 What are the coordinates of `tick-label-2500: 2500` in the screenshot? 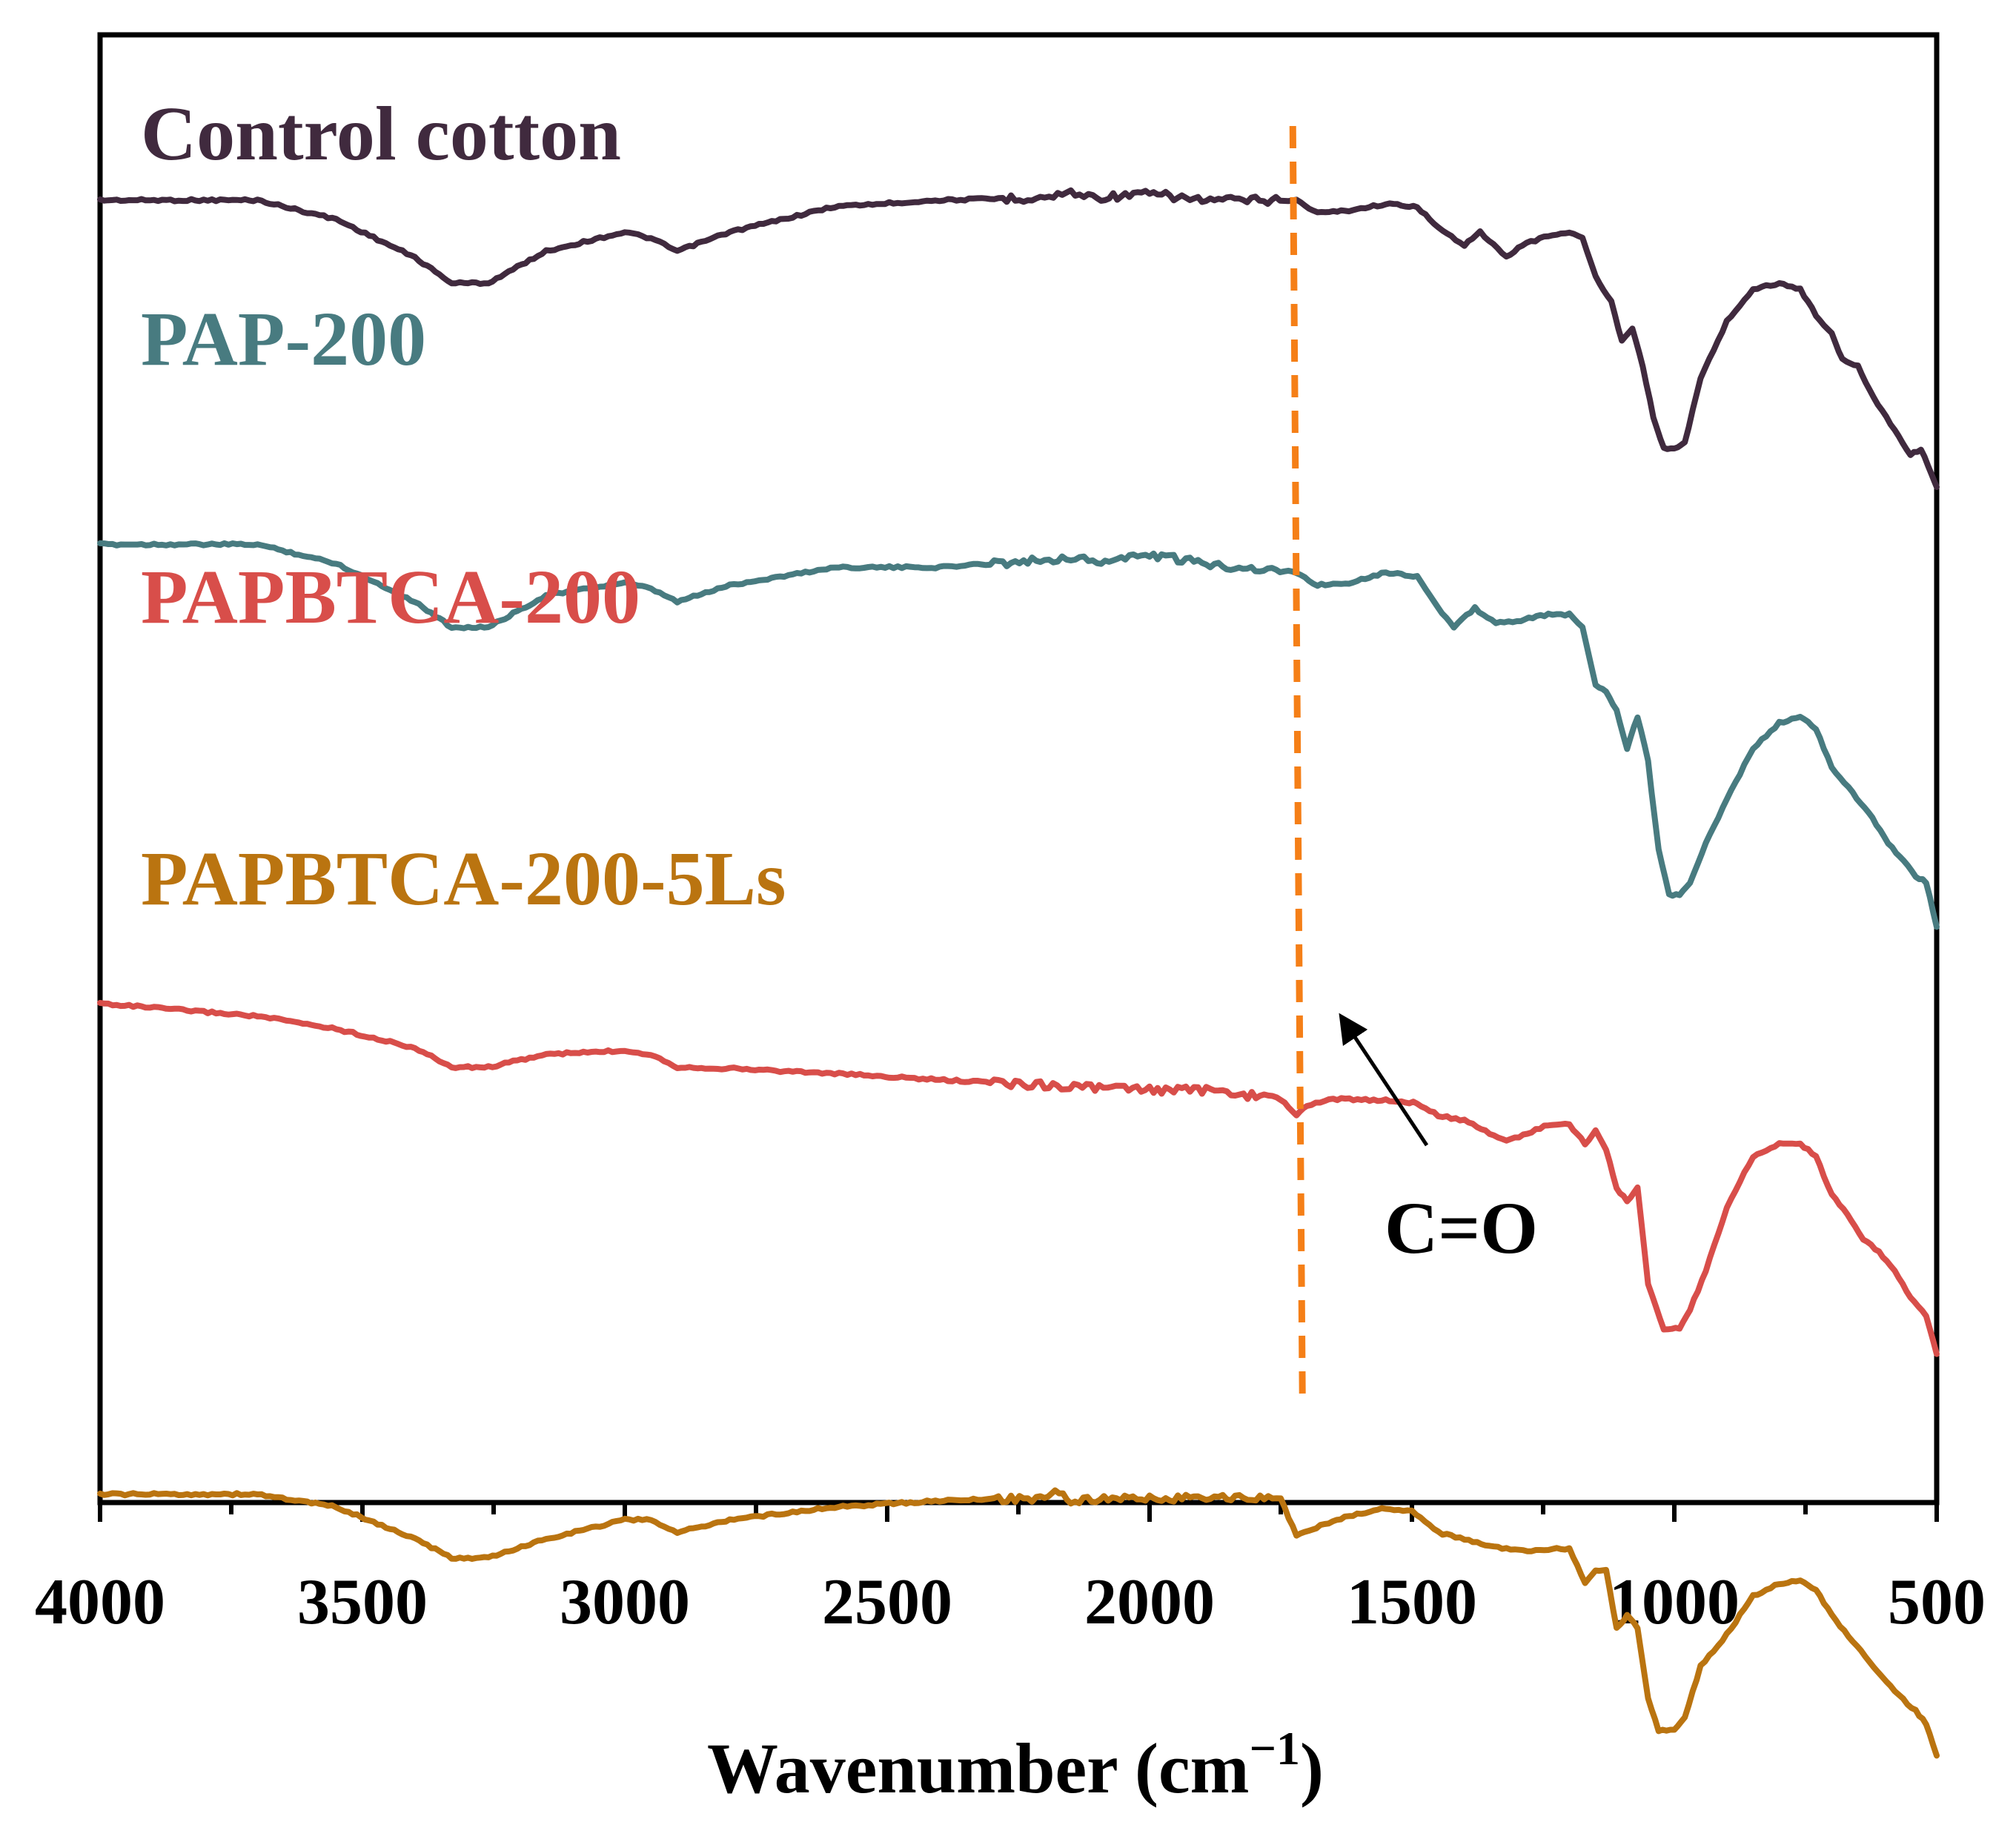 It's located at (887, 1602).